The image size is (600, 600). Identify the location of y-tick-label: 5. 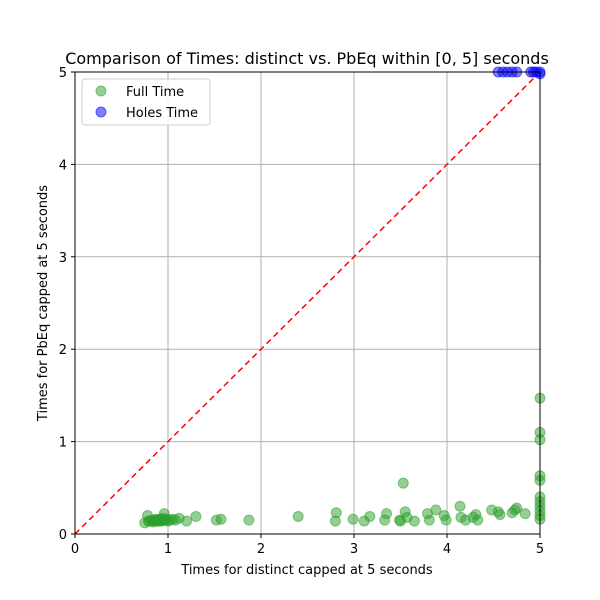
(63, 73).